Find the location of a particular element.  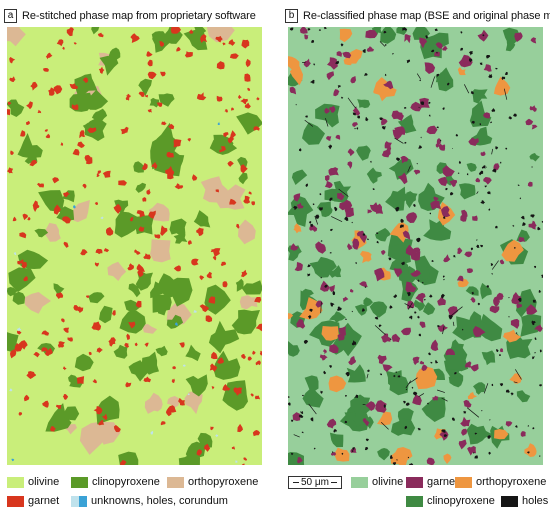

corundum-grain is located at coordinates (13, 460).